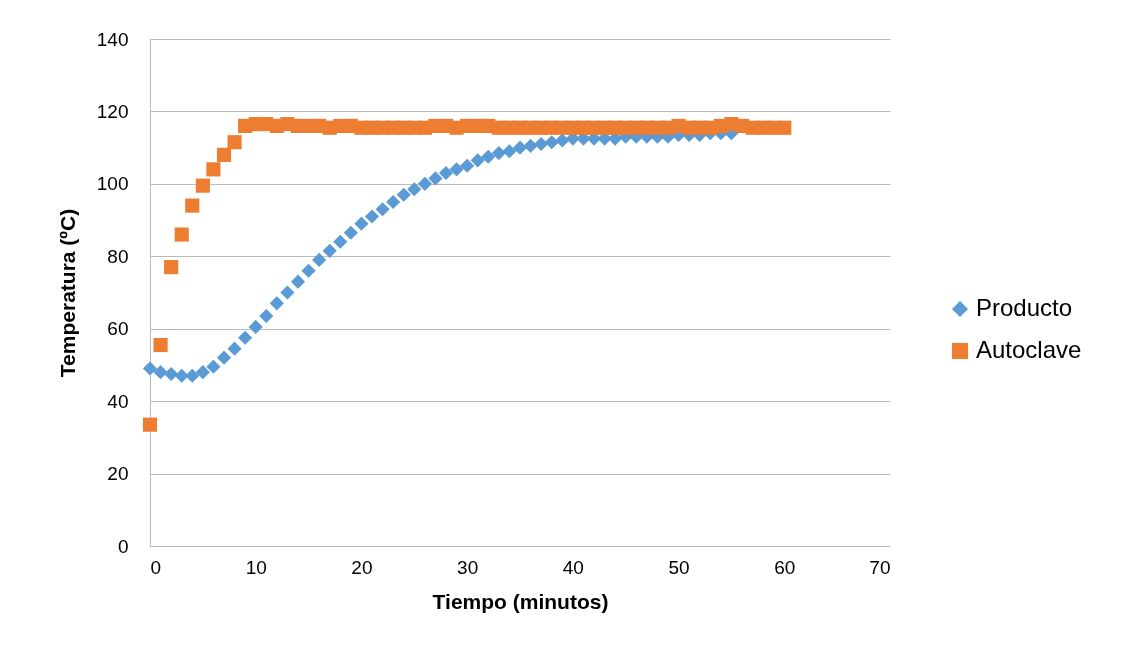 Image resolution: width=1125 pixels, height=666 pixels. Describe the element at coordinates (112, 39) in the screenshot. I see `y-tick-label: 140` at that location.